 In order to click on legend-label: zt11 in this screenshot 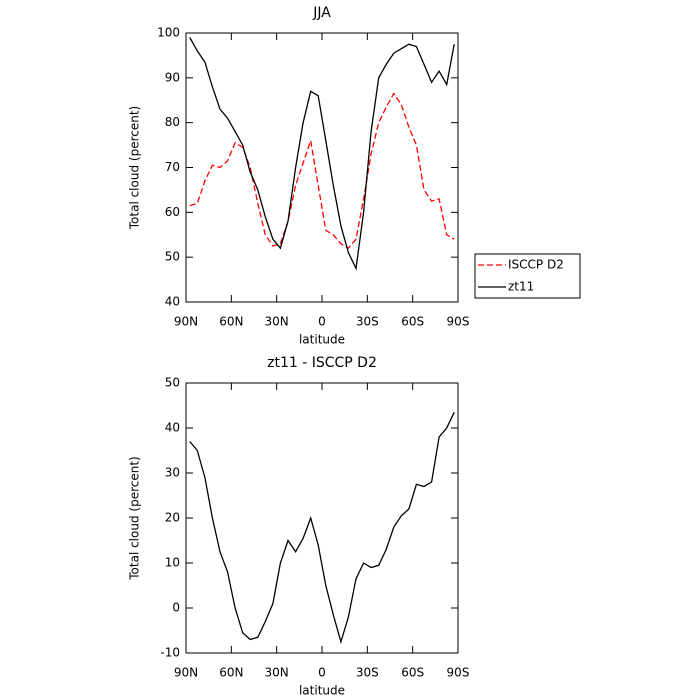, I will do `click(521, 287)`.